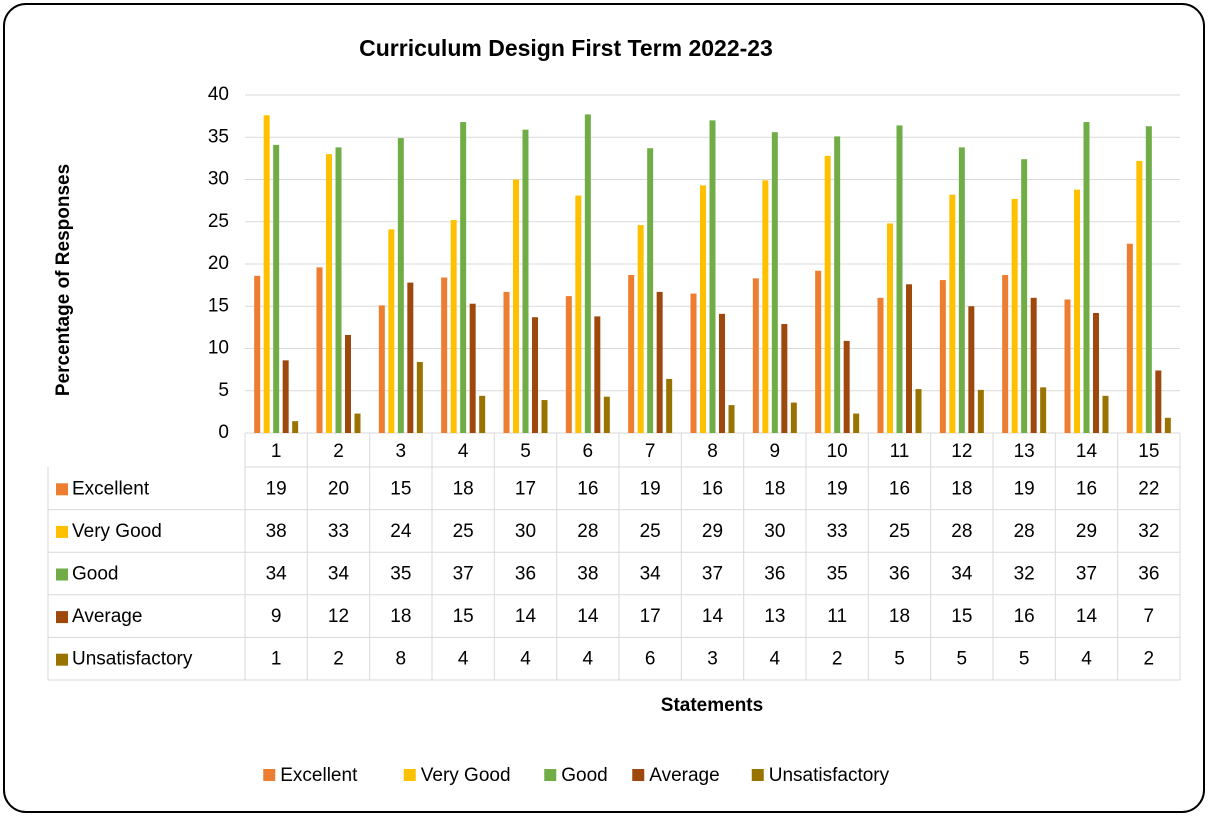  What do you see at coordinates (650, 659) in the screenshot?
I see `table-cell: 6` at bounding box center [650, 659].